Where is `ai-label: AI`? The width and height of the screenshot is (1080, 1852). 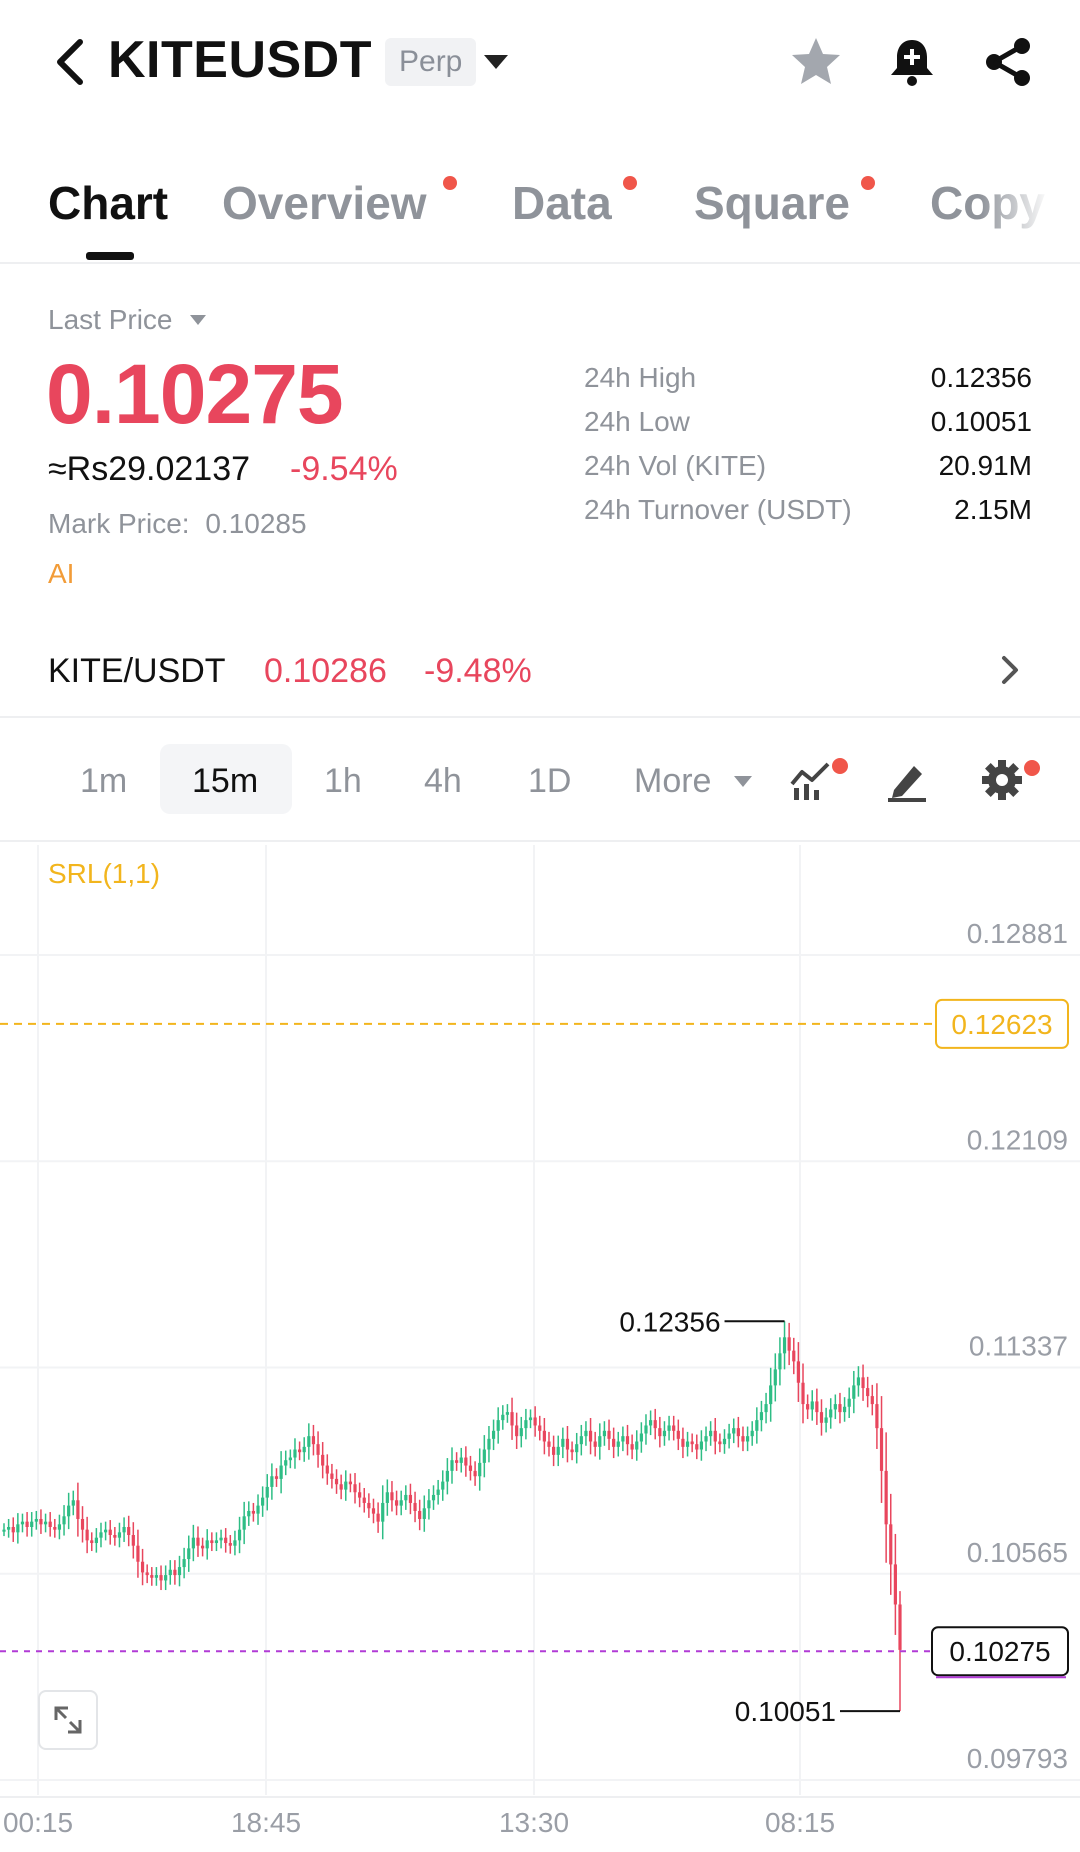 ai-label: AI is located at coordinates (61, 573).